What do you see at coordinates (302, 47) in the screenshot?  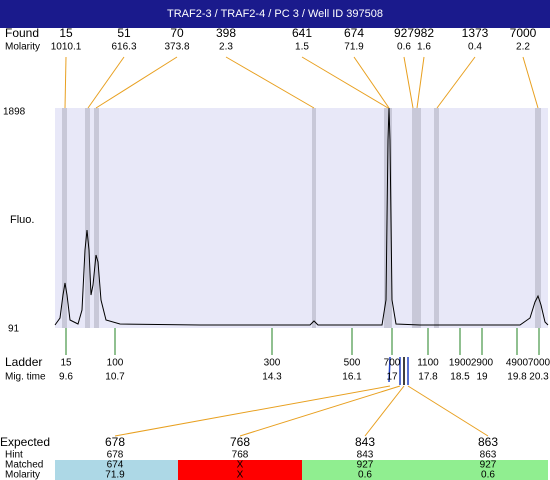 I see `found-molarity: 1.5` at bounding box center [302, 47].